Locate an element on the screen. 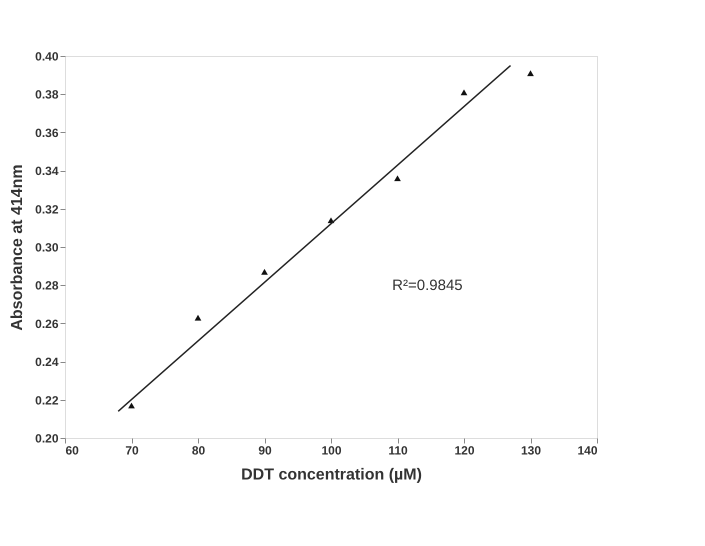 The image size is (705, 546). y-tick-label: 0.20 is located at coordinates (47, 439).